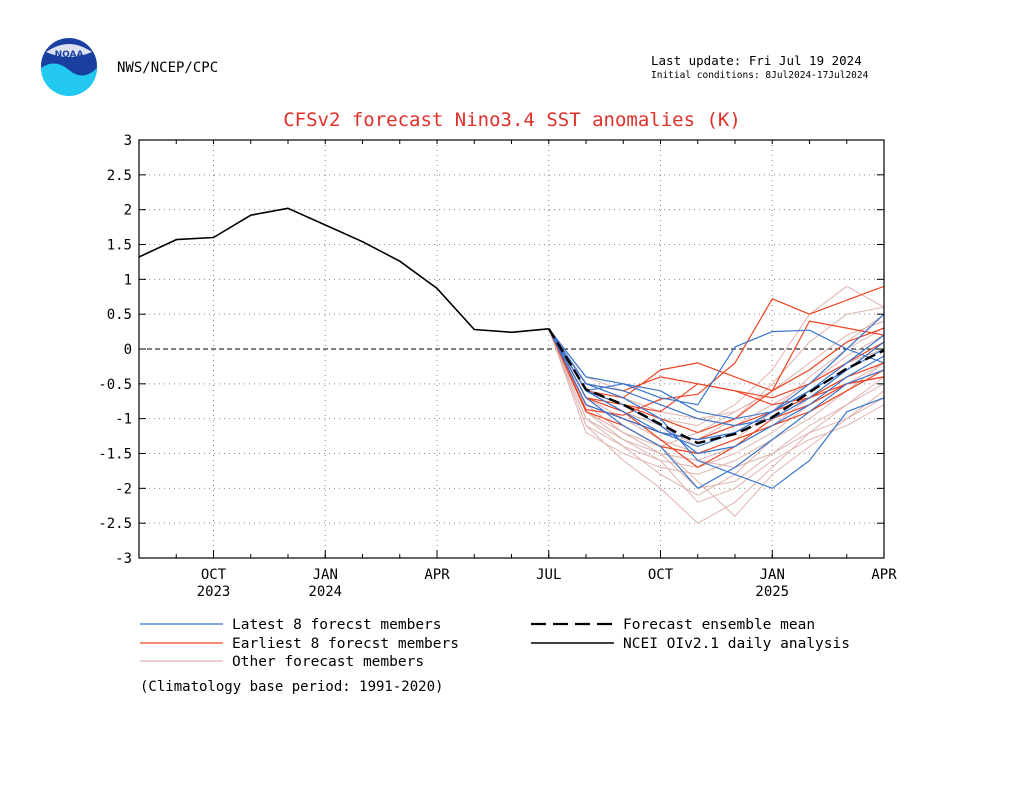  I want to click on agency-label: NWS/NCEP/CPC, so click(167, 68).